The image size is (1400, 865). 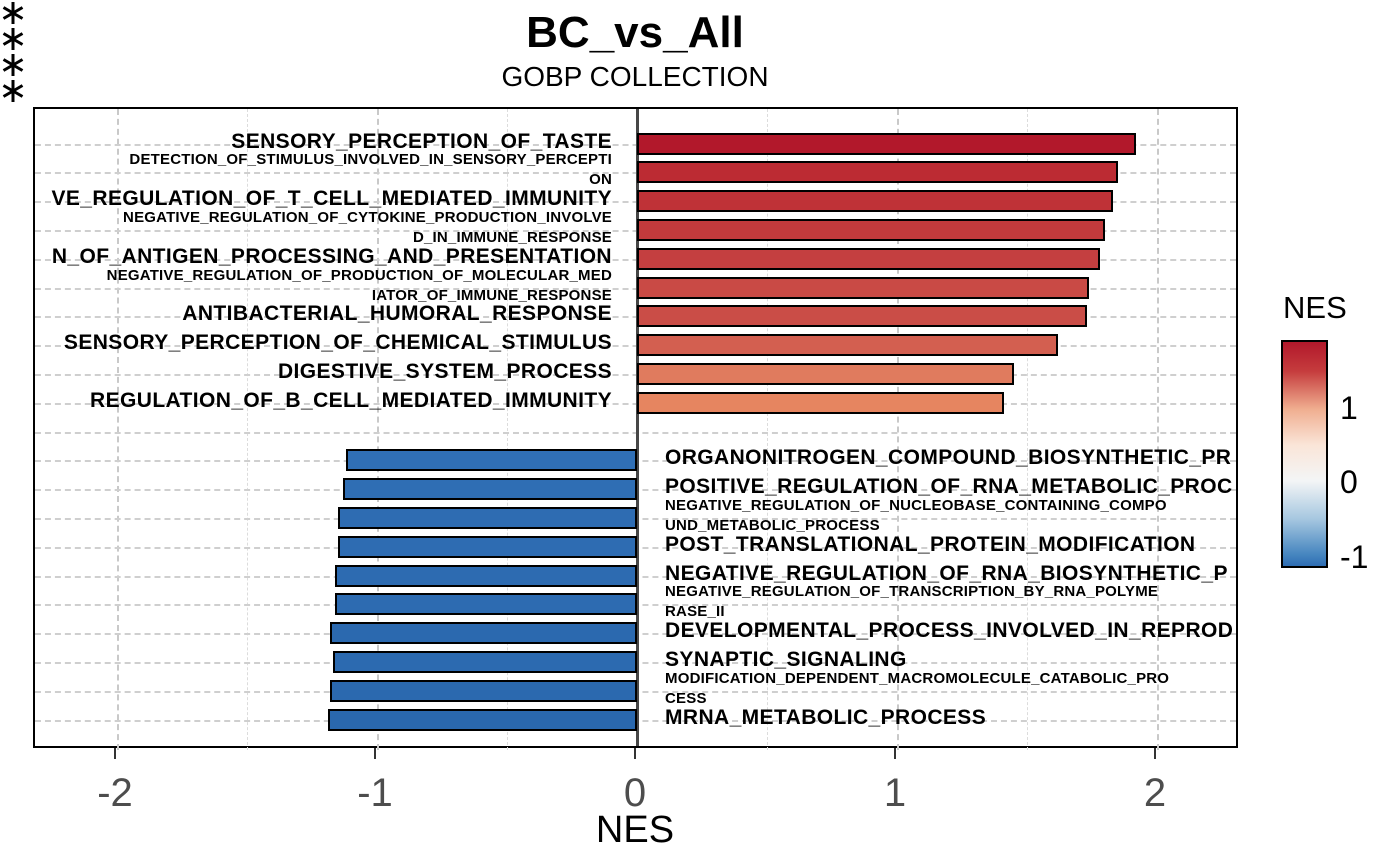 I want to click on x-axis-tick-label: 0, so click(x=635, y=793).